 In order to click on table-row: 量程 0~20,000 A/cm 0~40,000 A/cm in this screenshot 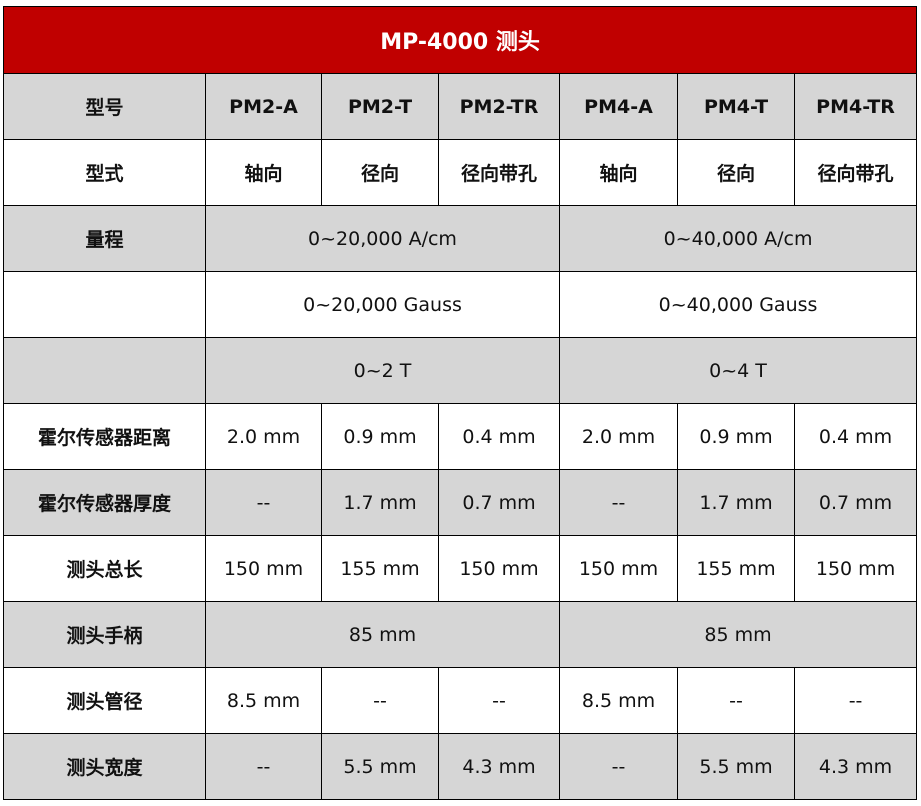, I will do `click(460, 238)`.